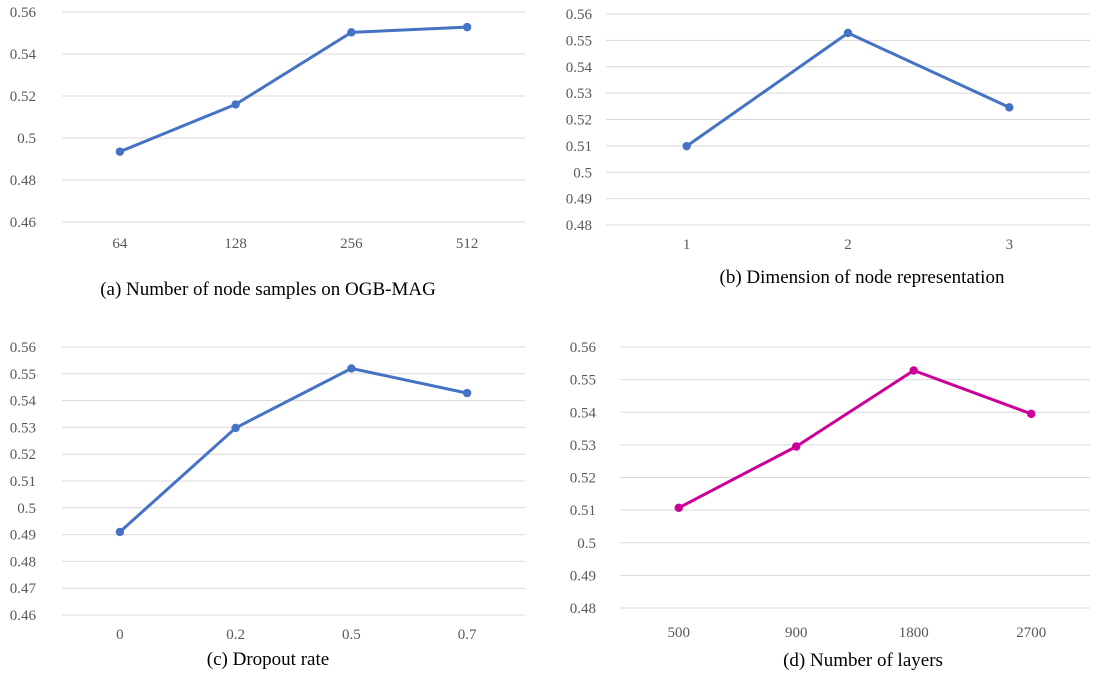  Describe the element at coordinates (235, 244) in the screenshot. I see `x-tick-label: 128` at that location.